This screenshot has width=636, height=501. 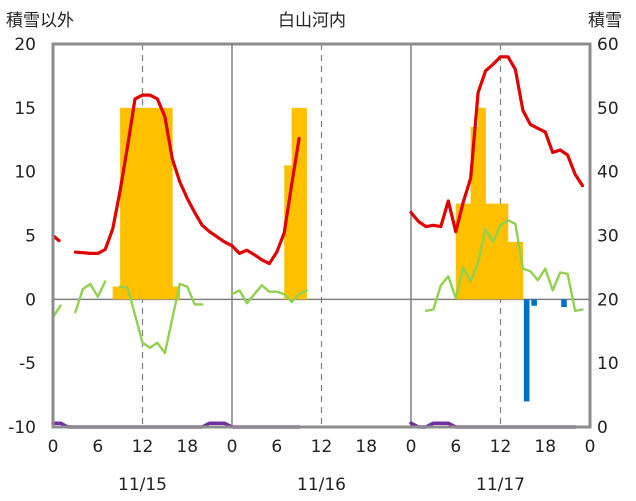 I want to click on right-y-tick-label: 30, so click(x=608, y=237).